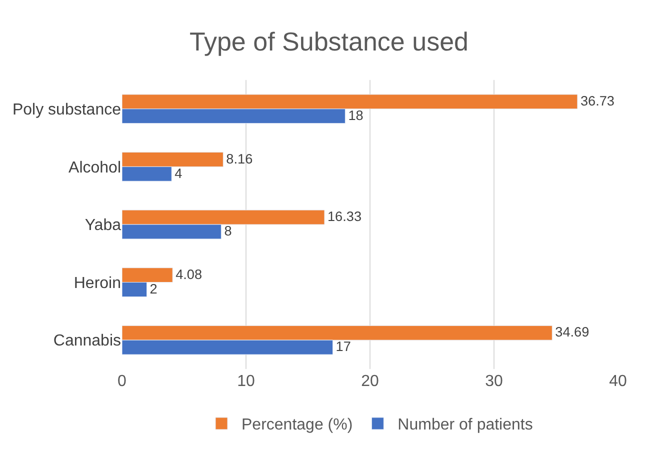 The image size is (658, 459). I want to click on legend-label: Percentage (%), so click(297, 425).